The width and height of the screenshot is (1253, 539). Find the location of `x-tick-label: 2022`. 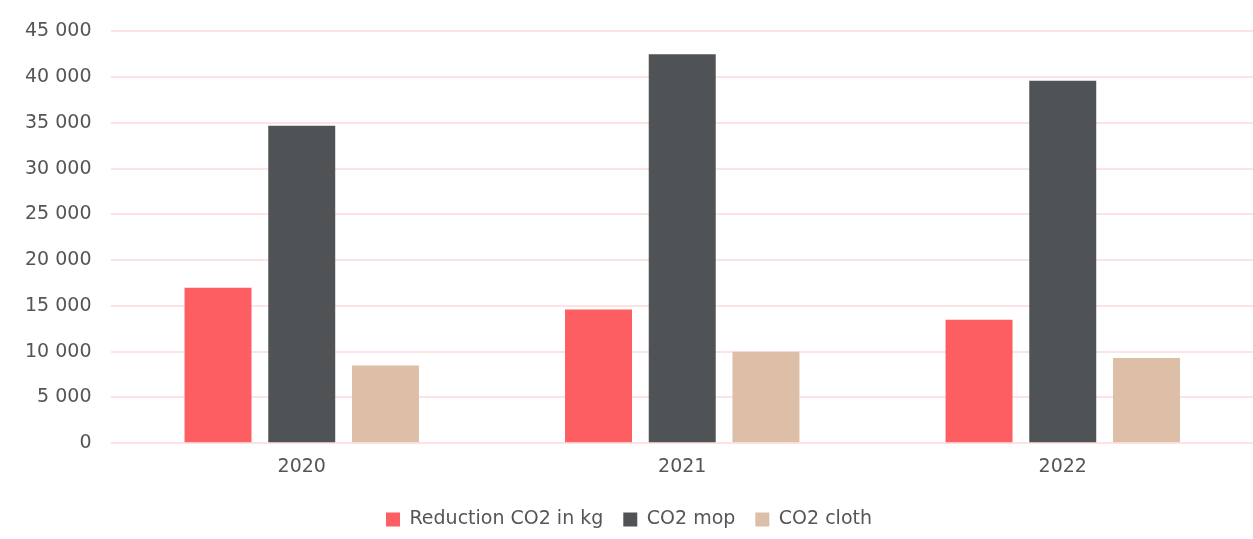

x-tick-label: 2022 is located at coordinates (1062, 464).